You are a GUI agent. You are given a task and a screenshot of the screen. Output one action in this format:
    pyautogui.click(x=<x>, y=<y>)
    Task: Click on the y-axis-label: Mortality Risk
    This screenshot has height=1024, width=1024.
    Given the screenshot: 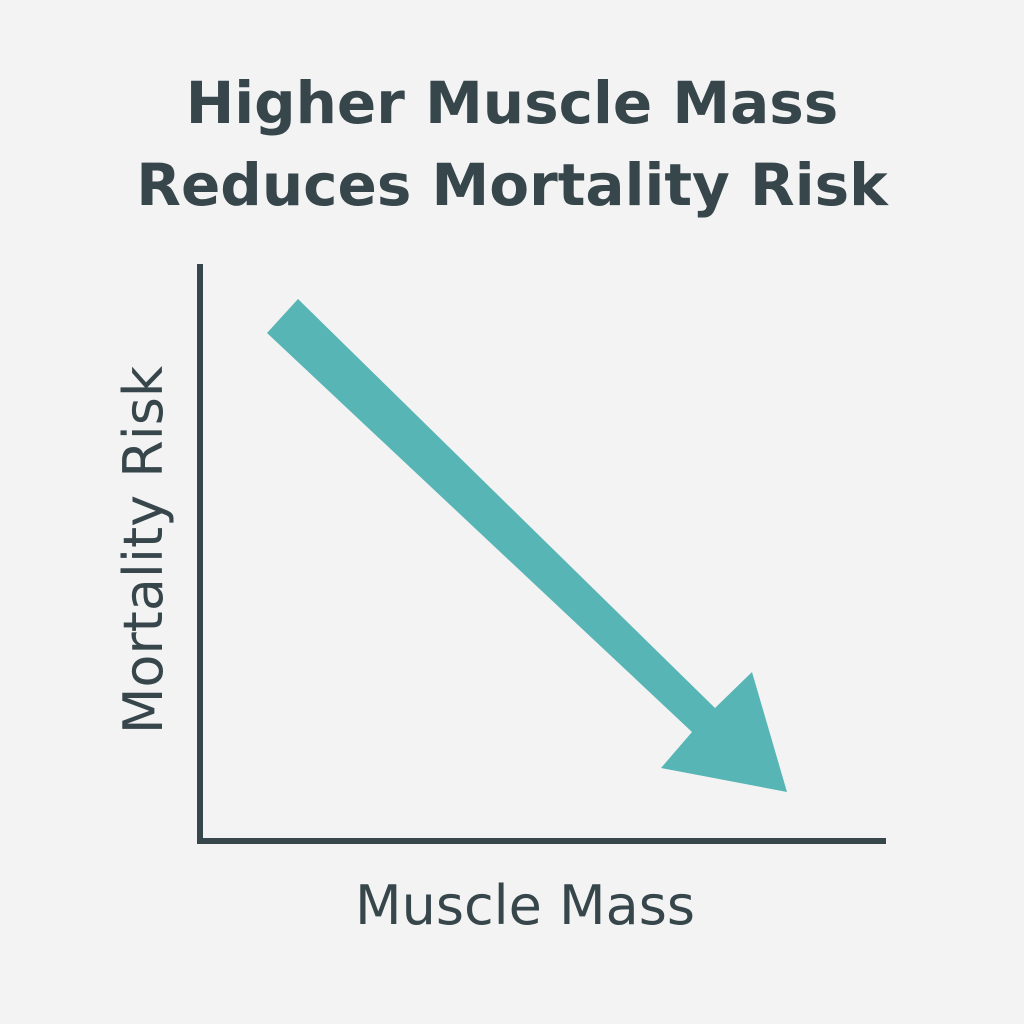 What is the action you would take?
    pyautogui.click(x=143, y=549)
    